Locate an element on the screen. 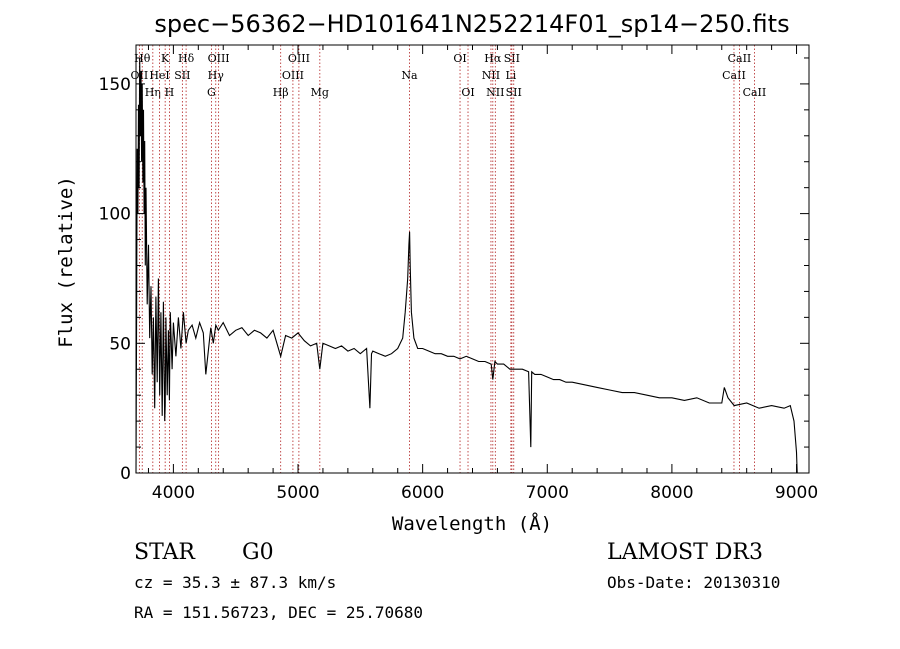  y-axis-label: Flux (relative) is located at coordinates (66, 262).